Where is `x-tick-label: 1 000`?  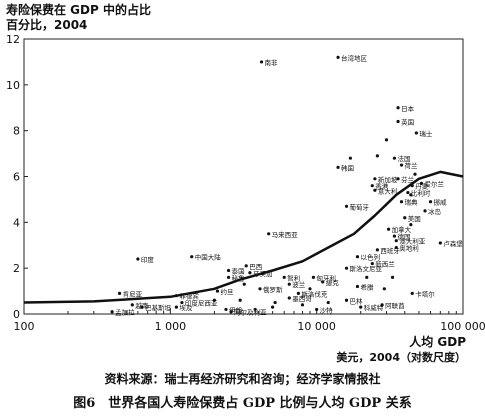
x-tick-label: 1 000 is located at coordinates (171, 326).